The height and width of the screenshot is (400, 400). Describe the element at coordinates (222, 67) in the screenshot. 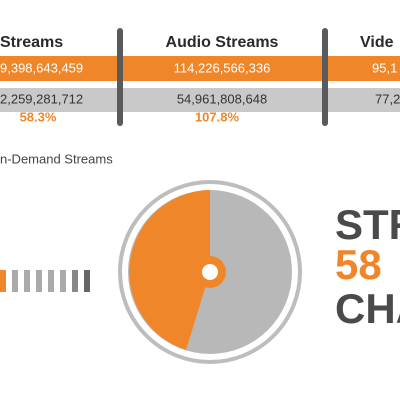

I see `cell: 114,226,566,336` at that location.